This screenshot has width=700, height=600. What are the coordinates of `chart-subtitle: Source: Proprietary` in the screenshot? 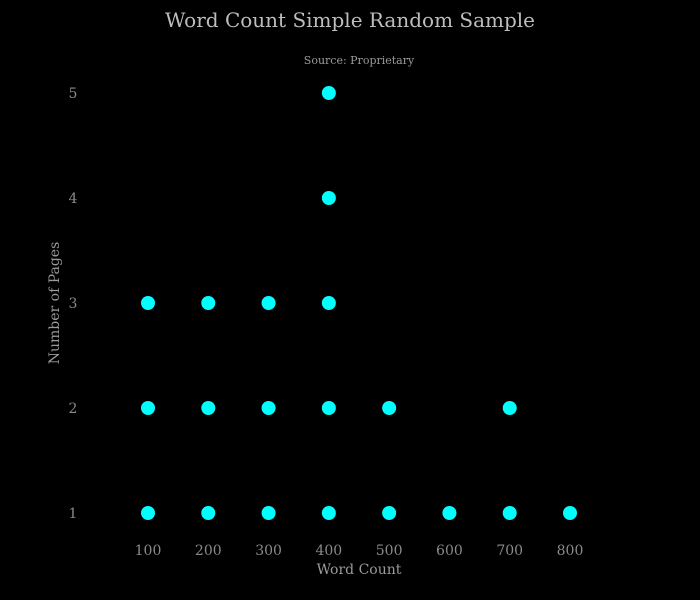 It's located at (359, 60).